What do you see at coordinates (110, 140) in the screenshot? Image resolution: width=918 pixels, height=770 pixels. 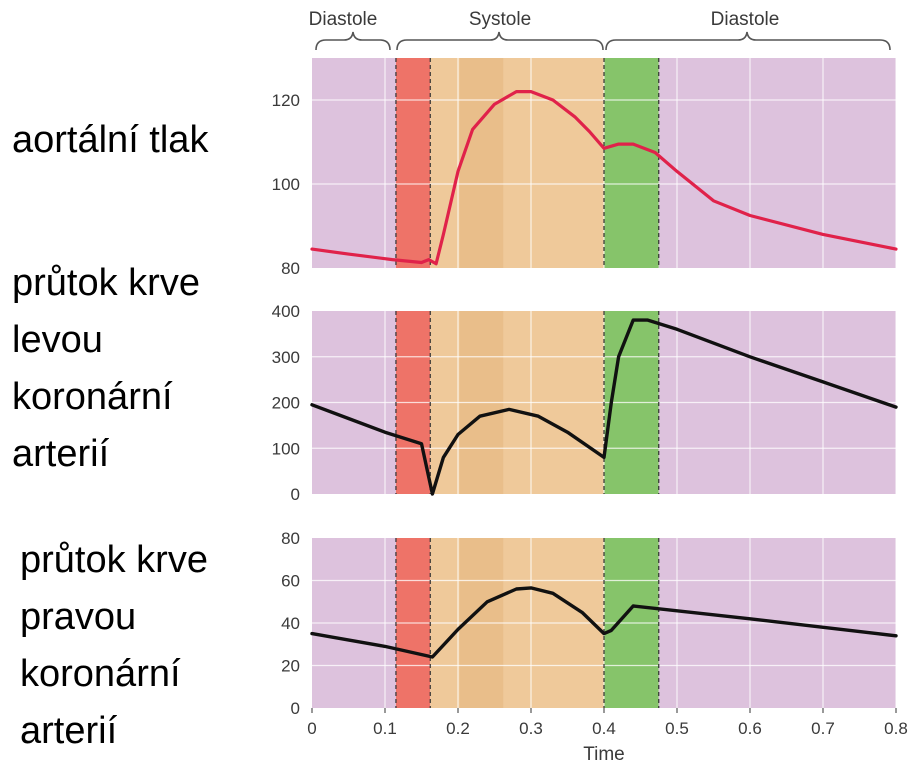 I see `aortic-pressure-label: aortální tlak` at bounding box center [110, 140].